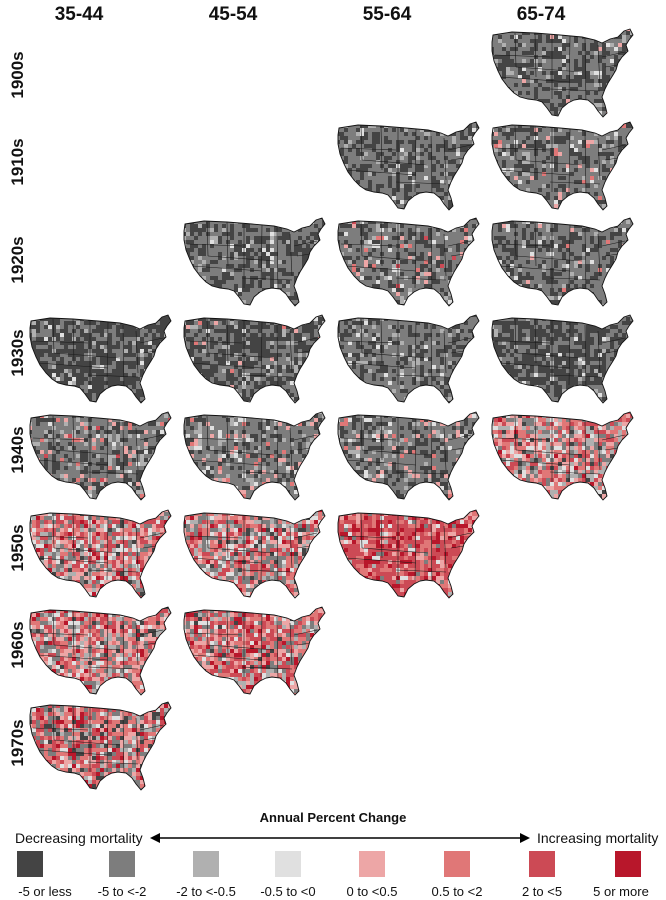 This screenshot has height=900, width=666. What do you see at coordinates (17, 260) in the screenshot?
I see `row-header-1920s: 1920s` at bounding box center [17, 260].